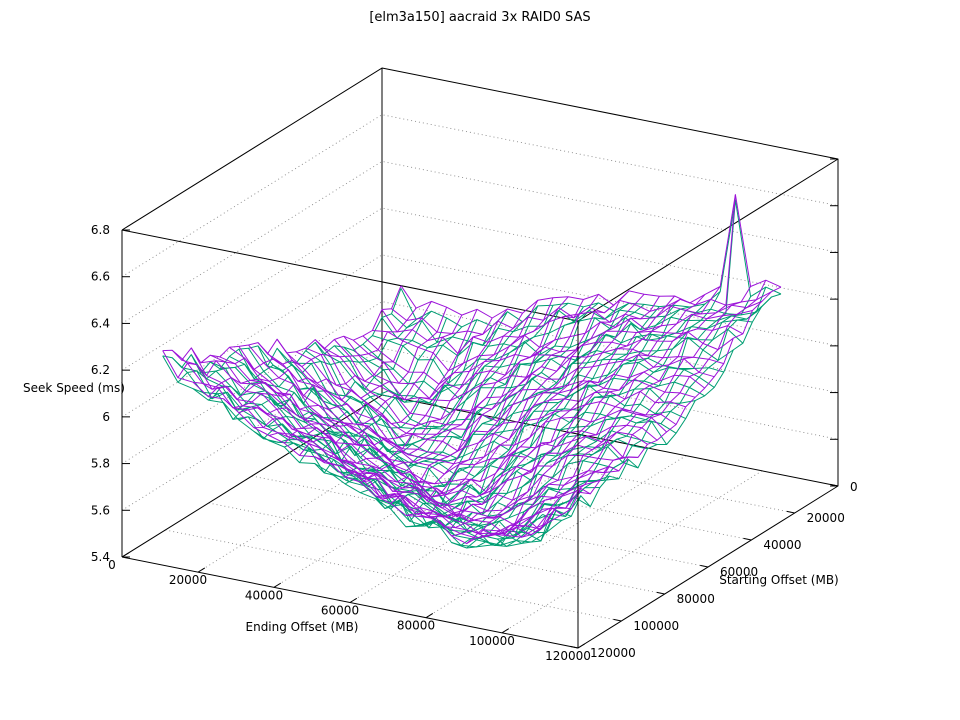 This screenshot has height=720, width=960. What do you see at coordinates (340, 611) in the screenshot?
I see `x-tick-label: 60000` at bounding box center [340, 611].